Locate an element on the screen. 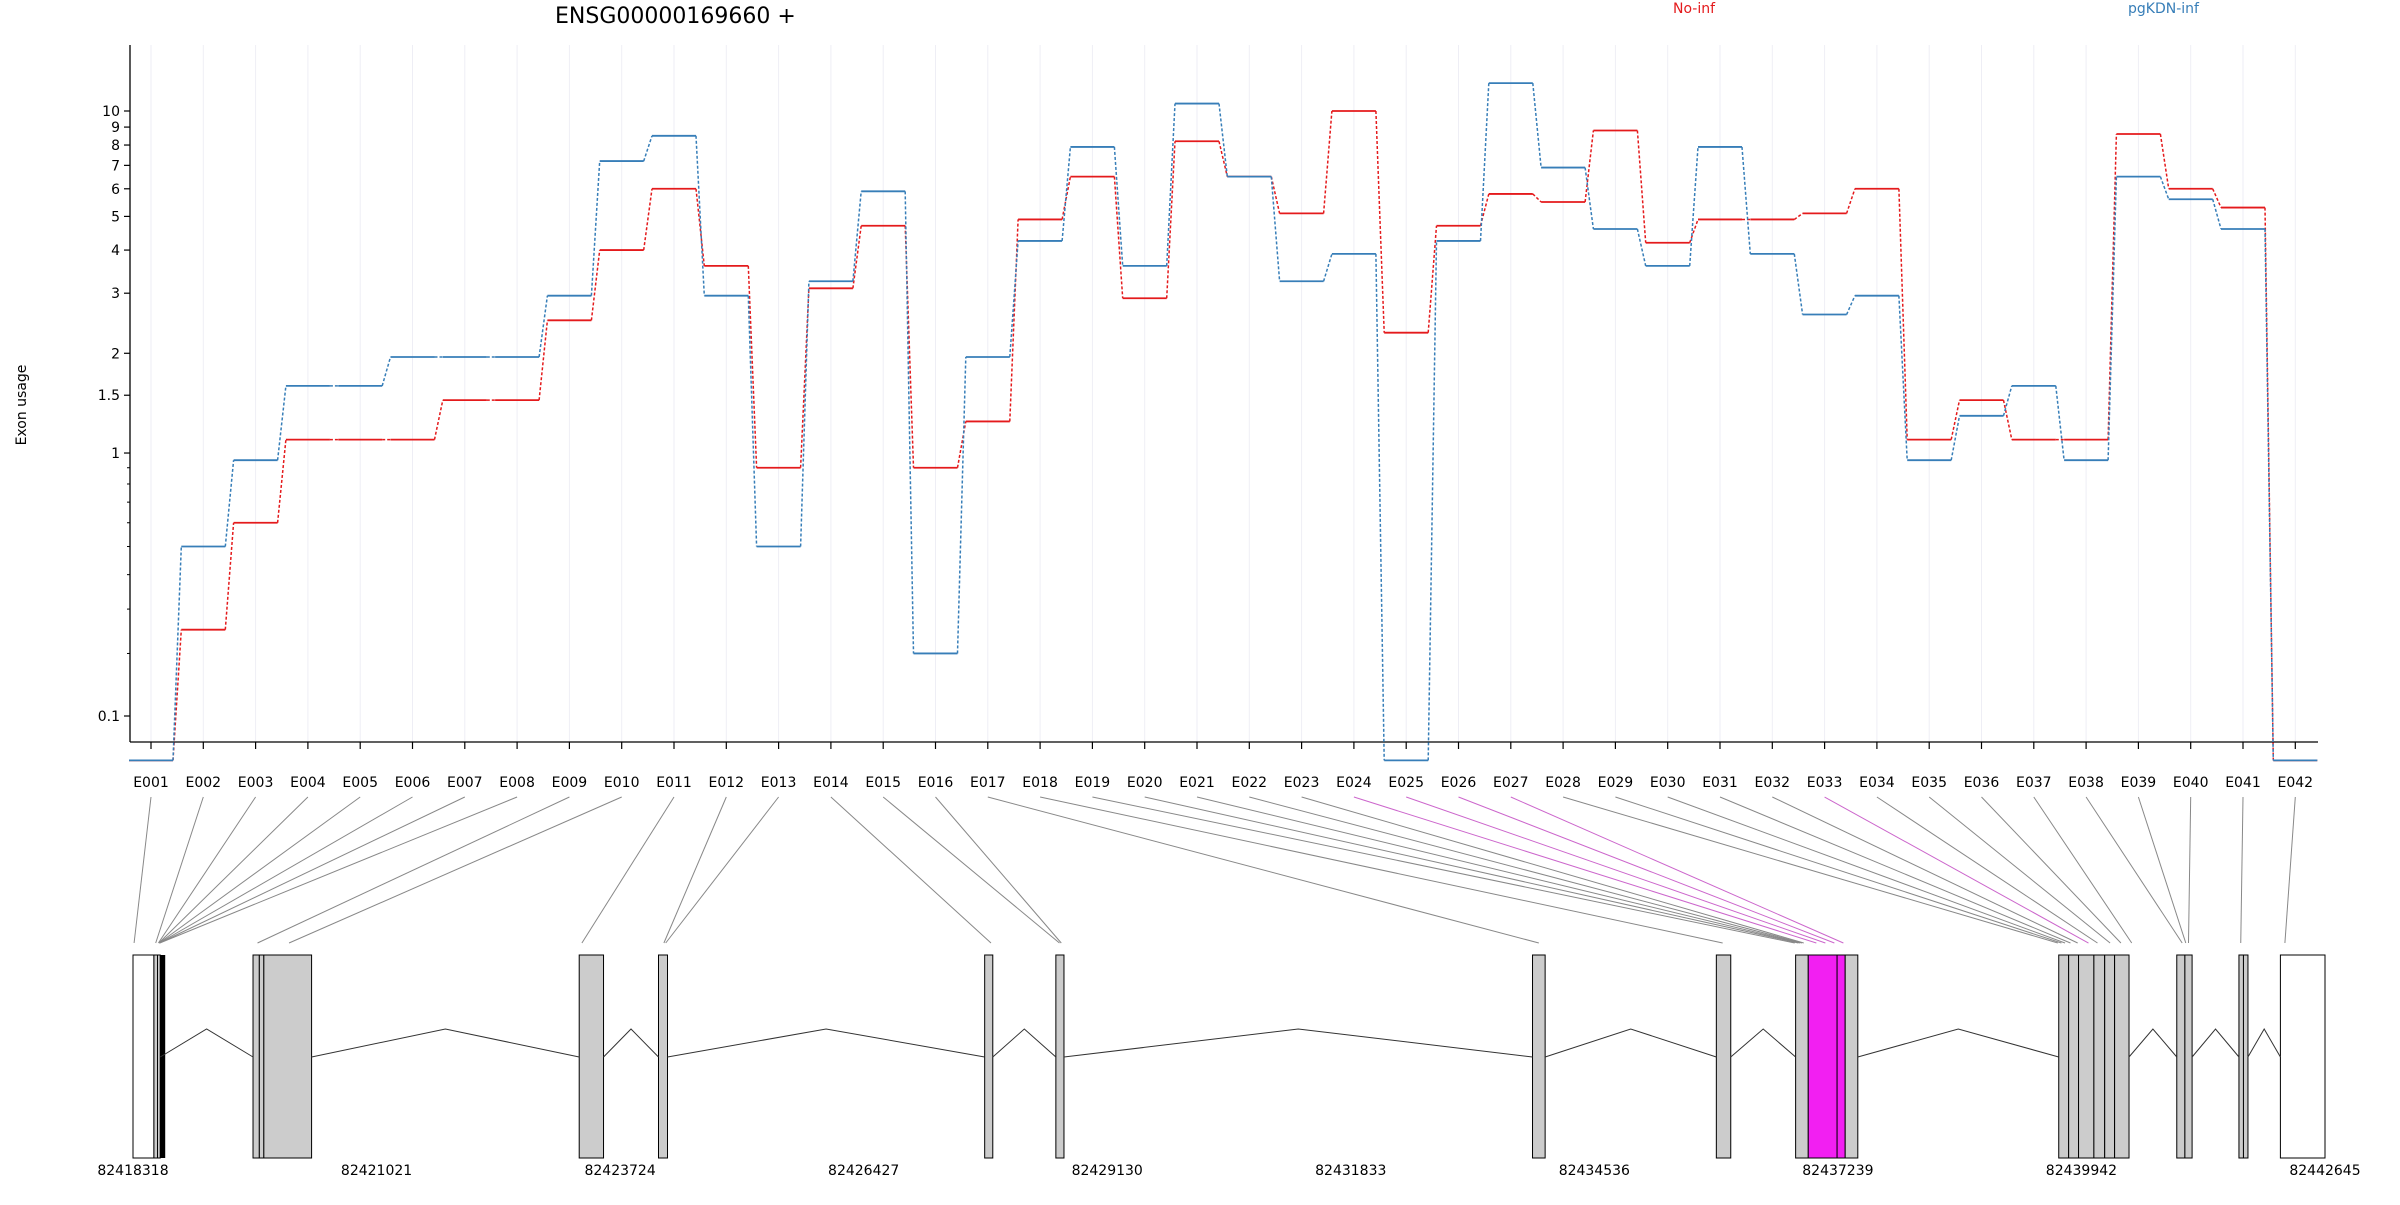 The image size is (2400, 1205). x-tick-label-e027: E027 is located at coordinates (1511, 783).